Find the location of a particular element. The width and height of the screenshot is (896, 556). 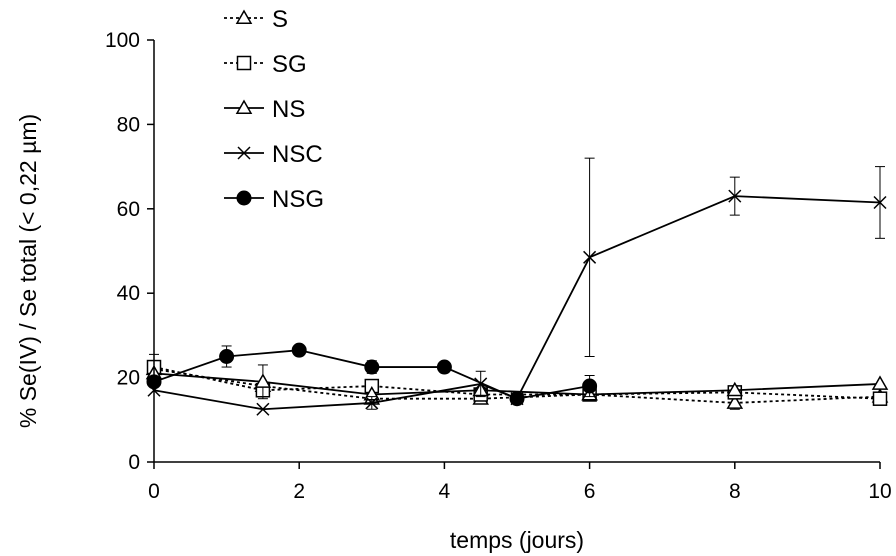

legend-item-sg: SG is located at coordinates (265, 64).